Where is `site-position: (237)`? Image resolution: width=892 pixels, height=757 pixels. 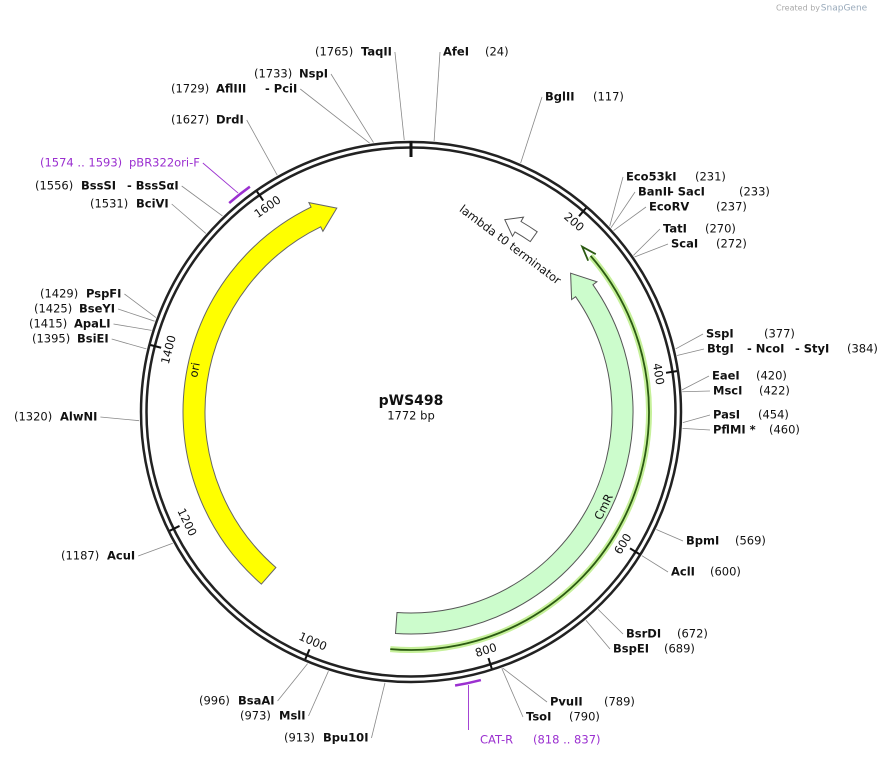 site-position: (237) is located at coordinates (731, 207).